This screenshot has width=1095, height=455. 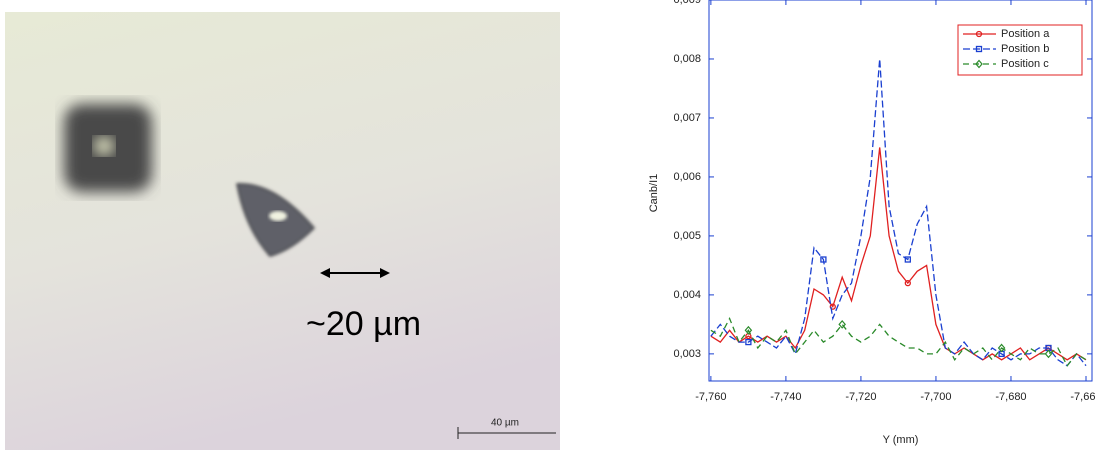 I want to click on x-tick-label: -7,720, so click(x=860, y=397).